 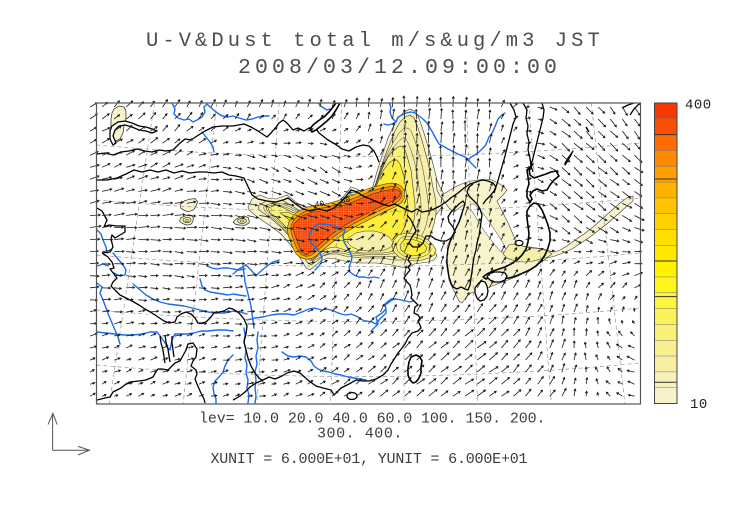 What do you see at coordinates (399, 68) in the screenshot?
I see `svg-text: 2008/03/12.09:00:00` at bounding box center [399, 68].